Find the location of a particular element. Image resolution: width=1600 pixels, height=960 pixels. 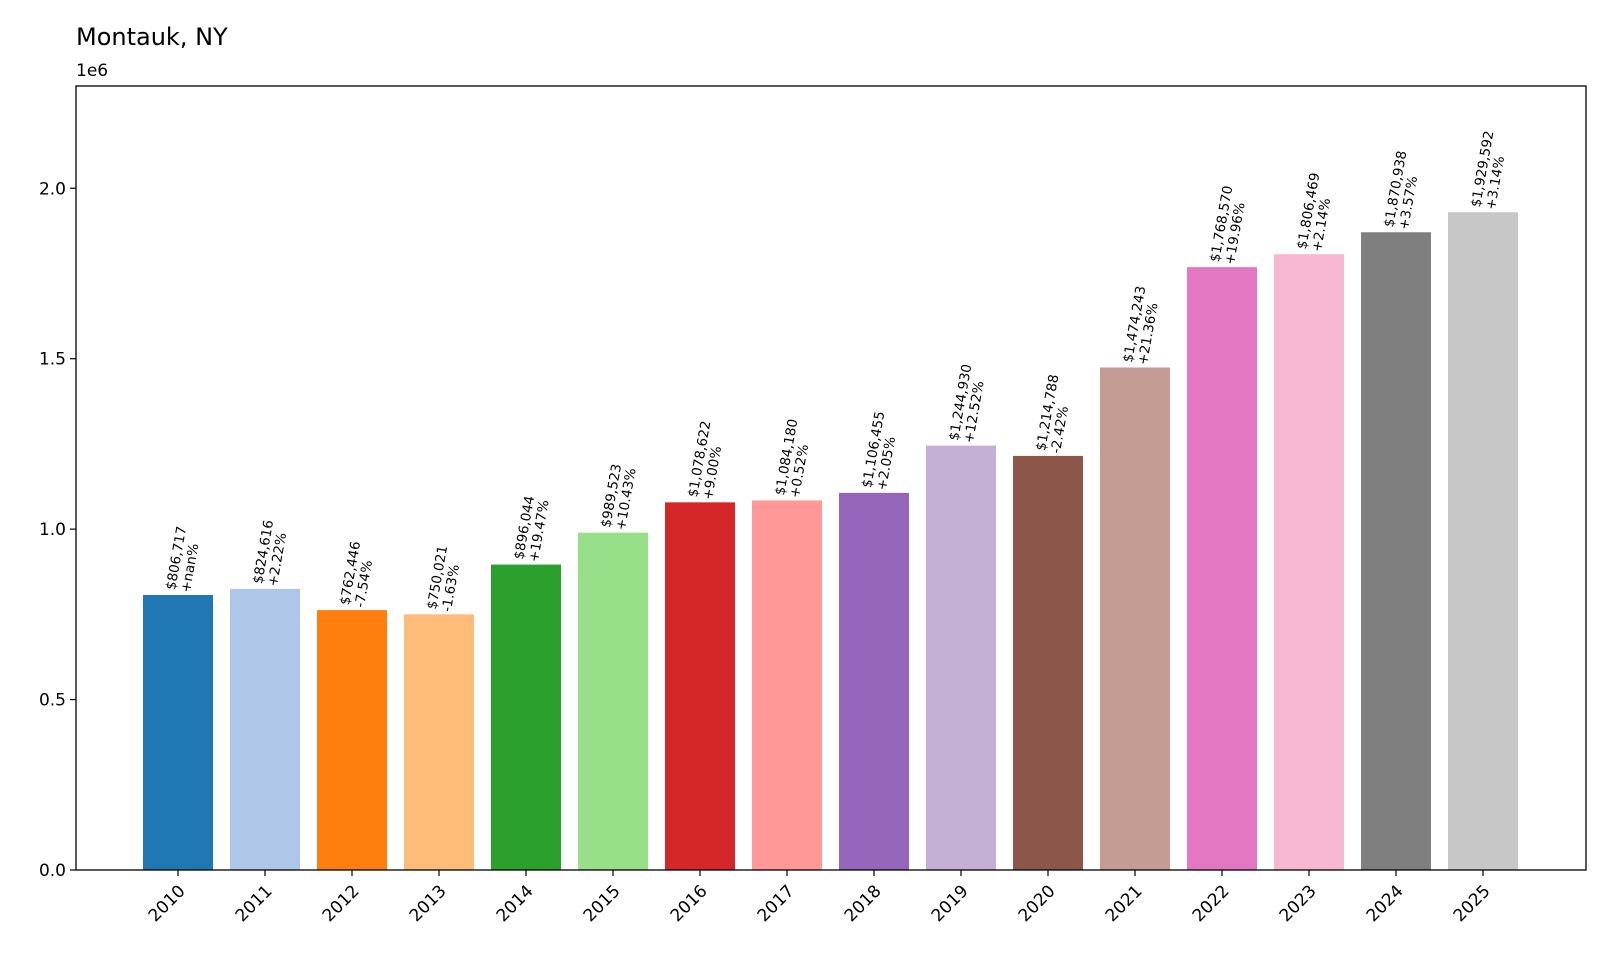

x-tick-label: 2025 is located at coordinates (1472, 903).